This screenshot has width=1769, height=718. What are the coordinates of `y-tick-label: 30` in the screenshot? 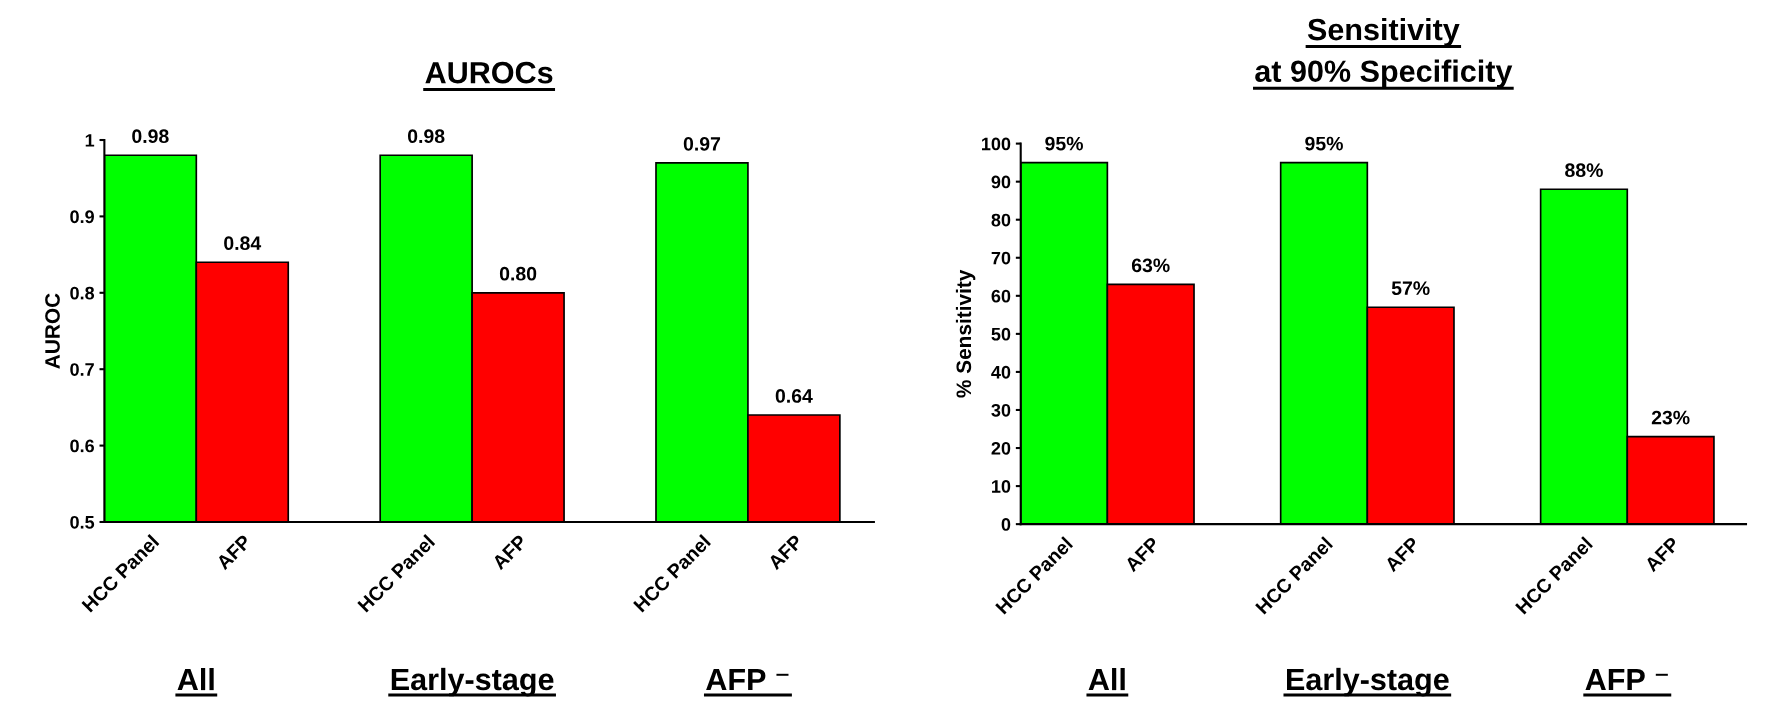 It's located at (1001, 410).